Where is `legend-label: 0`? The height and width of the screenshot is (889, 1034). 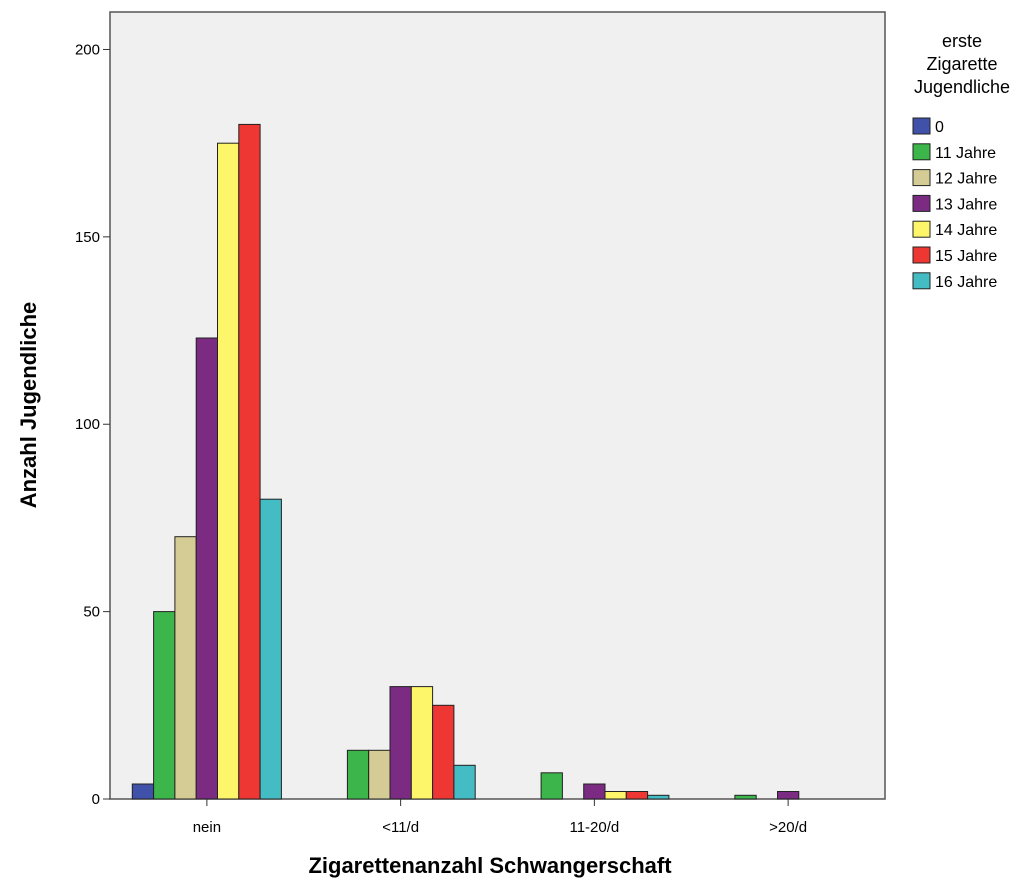 legend-label: 0 is located at coordinates (939, 127).